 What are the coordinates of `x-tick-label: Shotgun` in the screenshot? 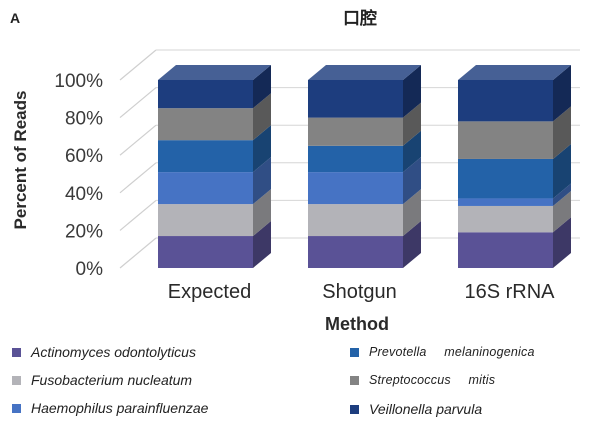 It's located at (359, 292).